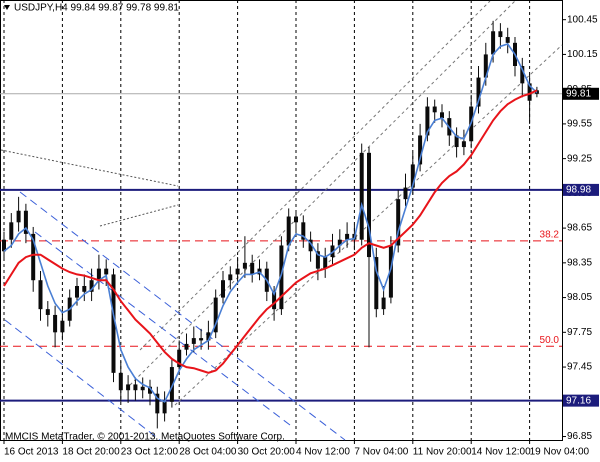 The image size is (600, 462). I want to click on x-tick-label: 16 Oct 2013, so click(31, 452).